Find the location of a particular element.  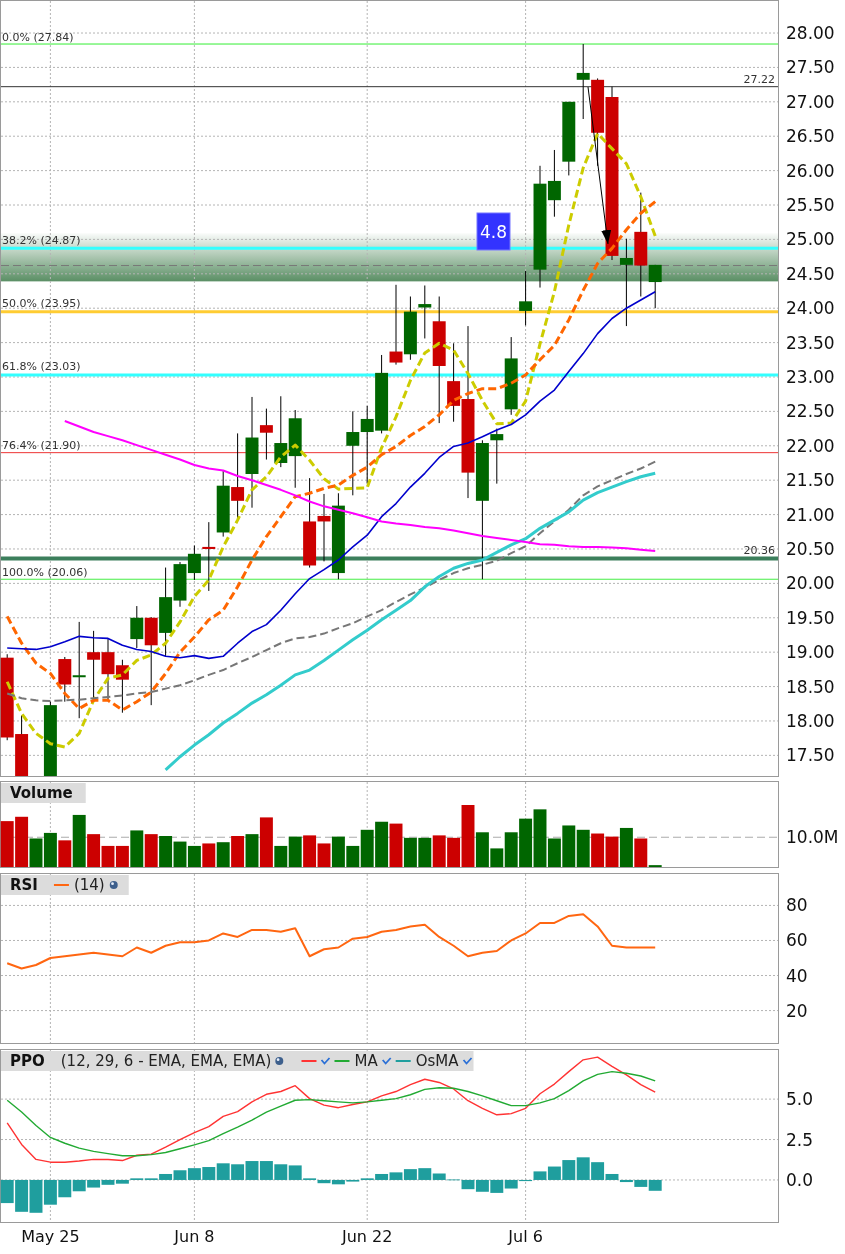

annotation: 4.8 is located at coordinates (493, 231).